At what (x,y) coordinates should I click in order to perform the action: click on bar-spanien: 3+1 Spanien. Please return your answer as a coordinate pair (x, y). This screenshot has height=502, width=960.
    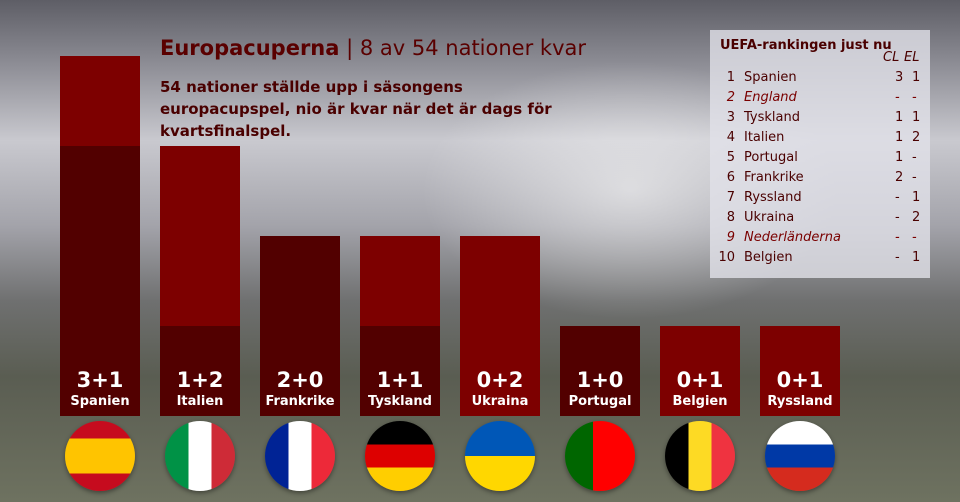
    Looking at the image, I should click on (100, 208).